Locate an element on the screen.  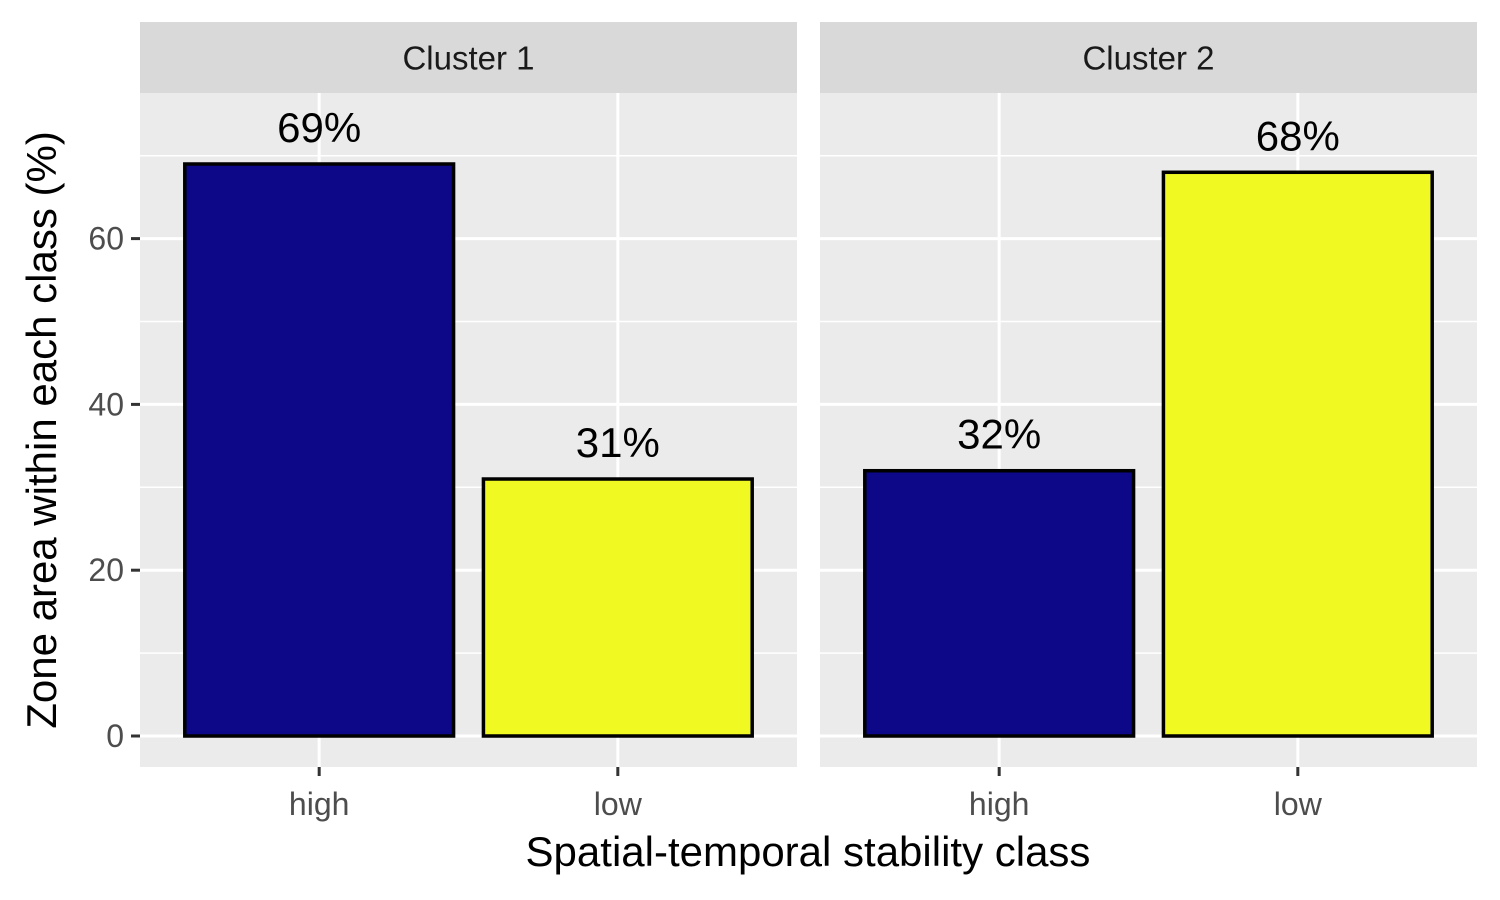
y-axis: 0 20 40 60 is located at coordinates (114, 487).